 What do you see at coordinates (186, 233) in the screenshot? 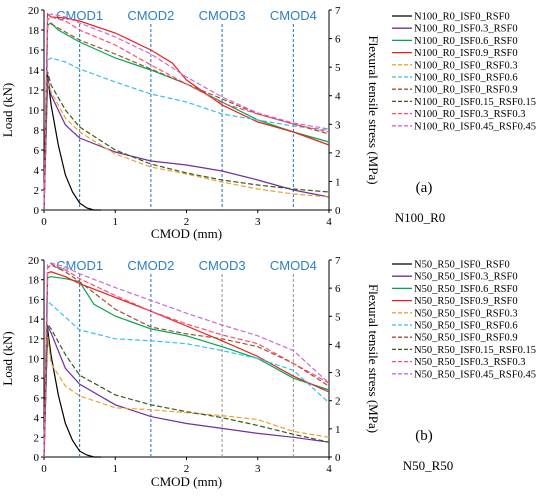
I see `p1-x-axis-title: CMOD (mm)` at bounding box center [186, 233].